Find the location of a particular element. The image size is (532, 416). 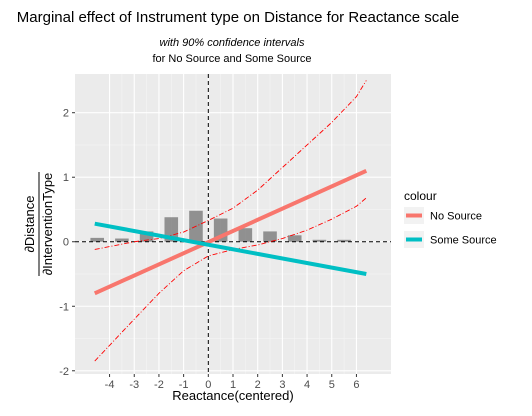

legend-label-some-source: Some Source is located at coordinates (463, 241).